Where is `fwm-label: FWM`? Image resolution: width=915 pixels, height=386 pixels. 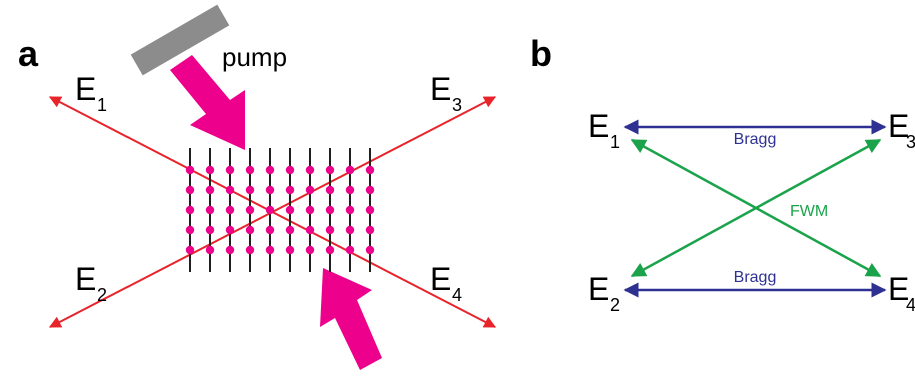
fwm-label: FWM is located at coordinates (809, 211).